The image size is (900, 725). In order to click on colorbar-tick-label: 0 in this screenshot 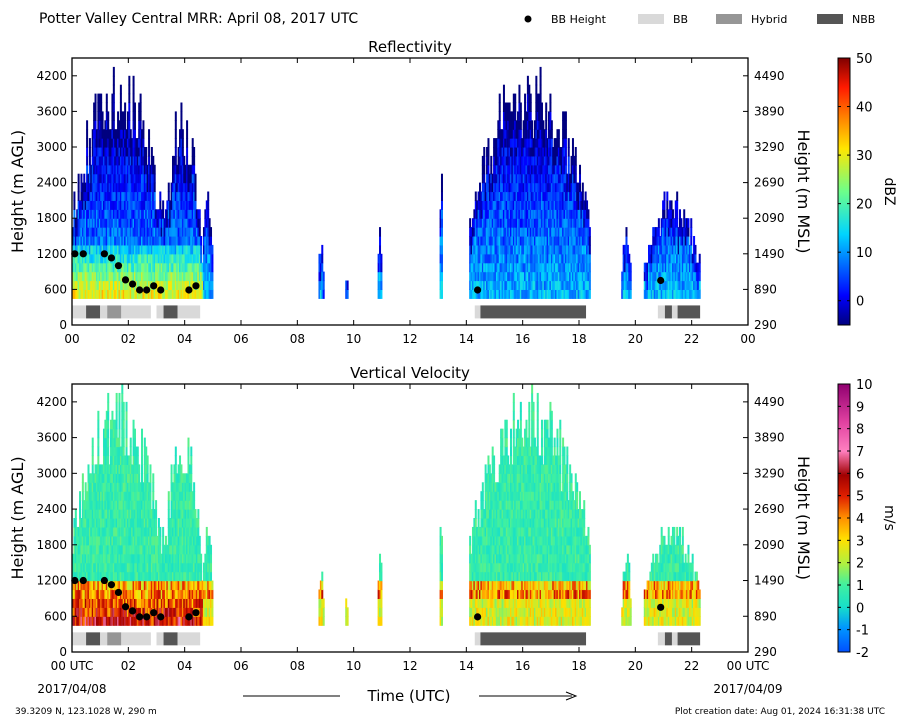, I will do `click(860, 302)`.